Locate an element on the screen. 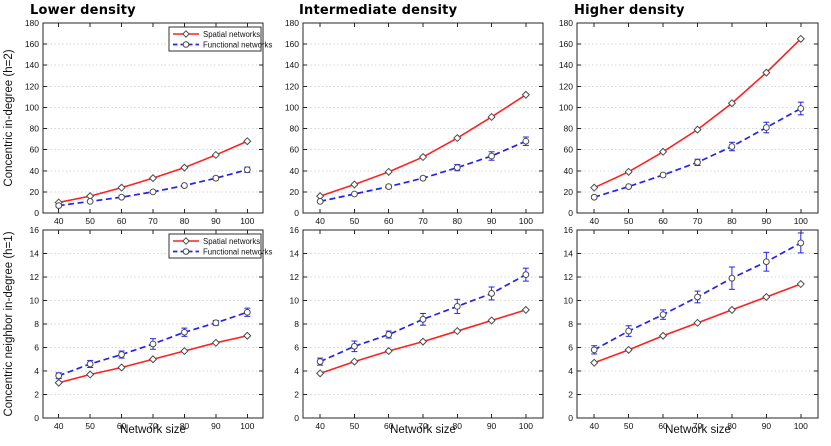 Image resolution: width=831 pixels, height=446 pixels. y-axis-label-bottom-row: Concentric neighbor in-degree (h=1) is located at coordinates (9, 324).